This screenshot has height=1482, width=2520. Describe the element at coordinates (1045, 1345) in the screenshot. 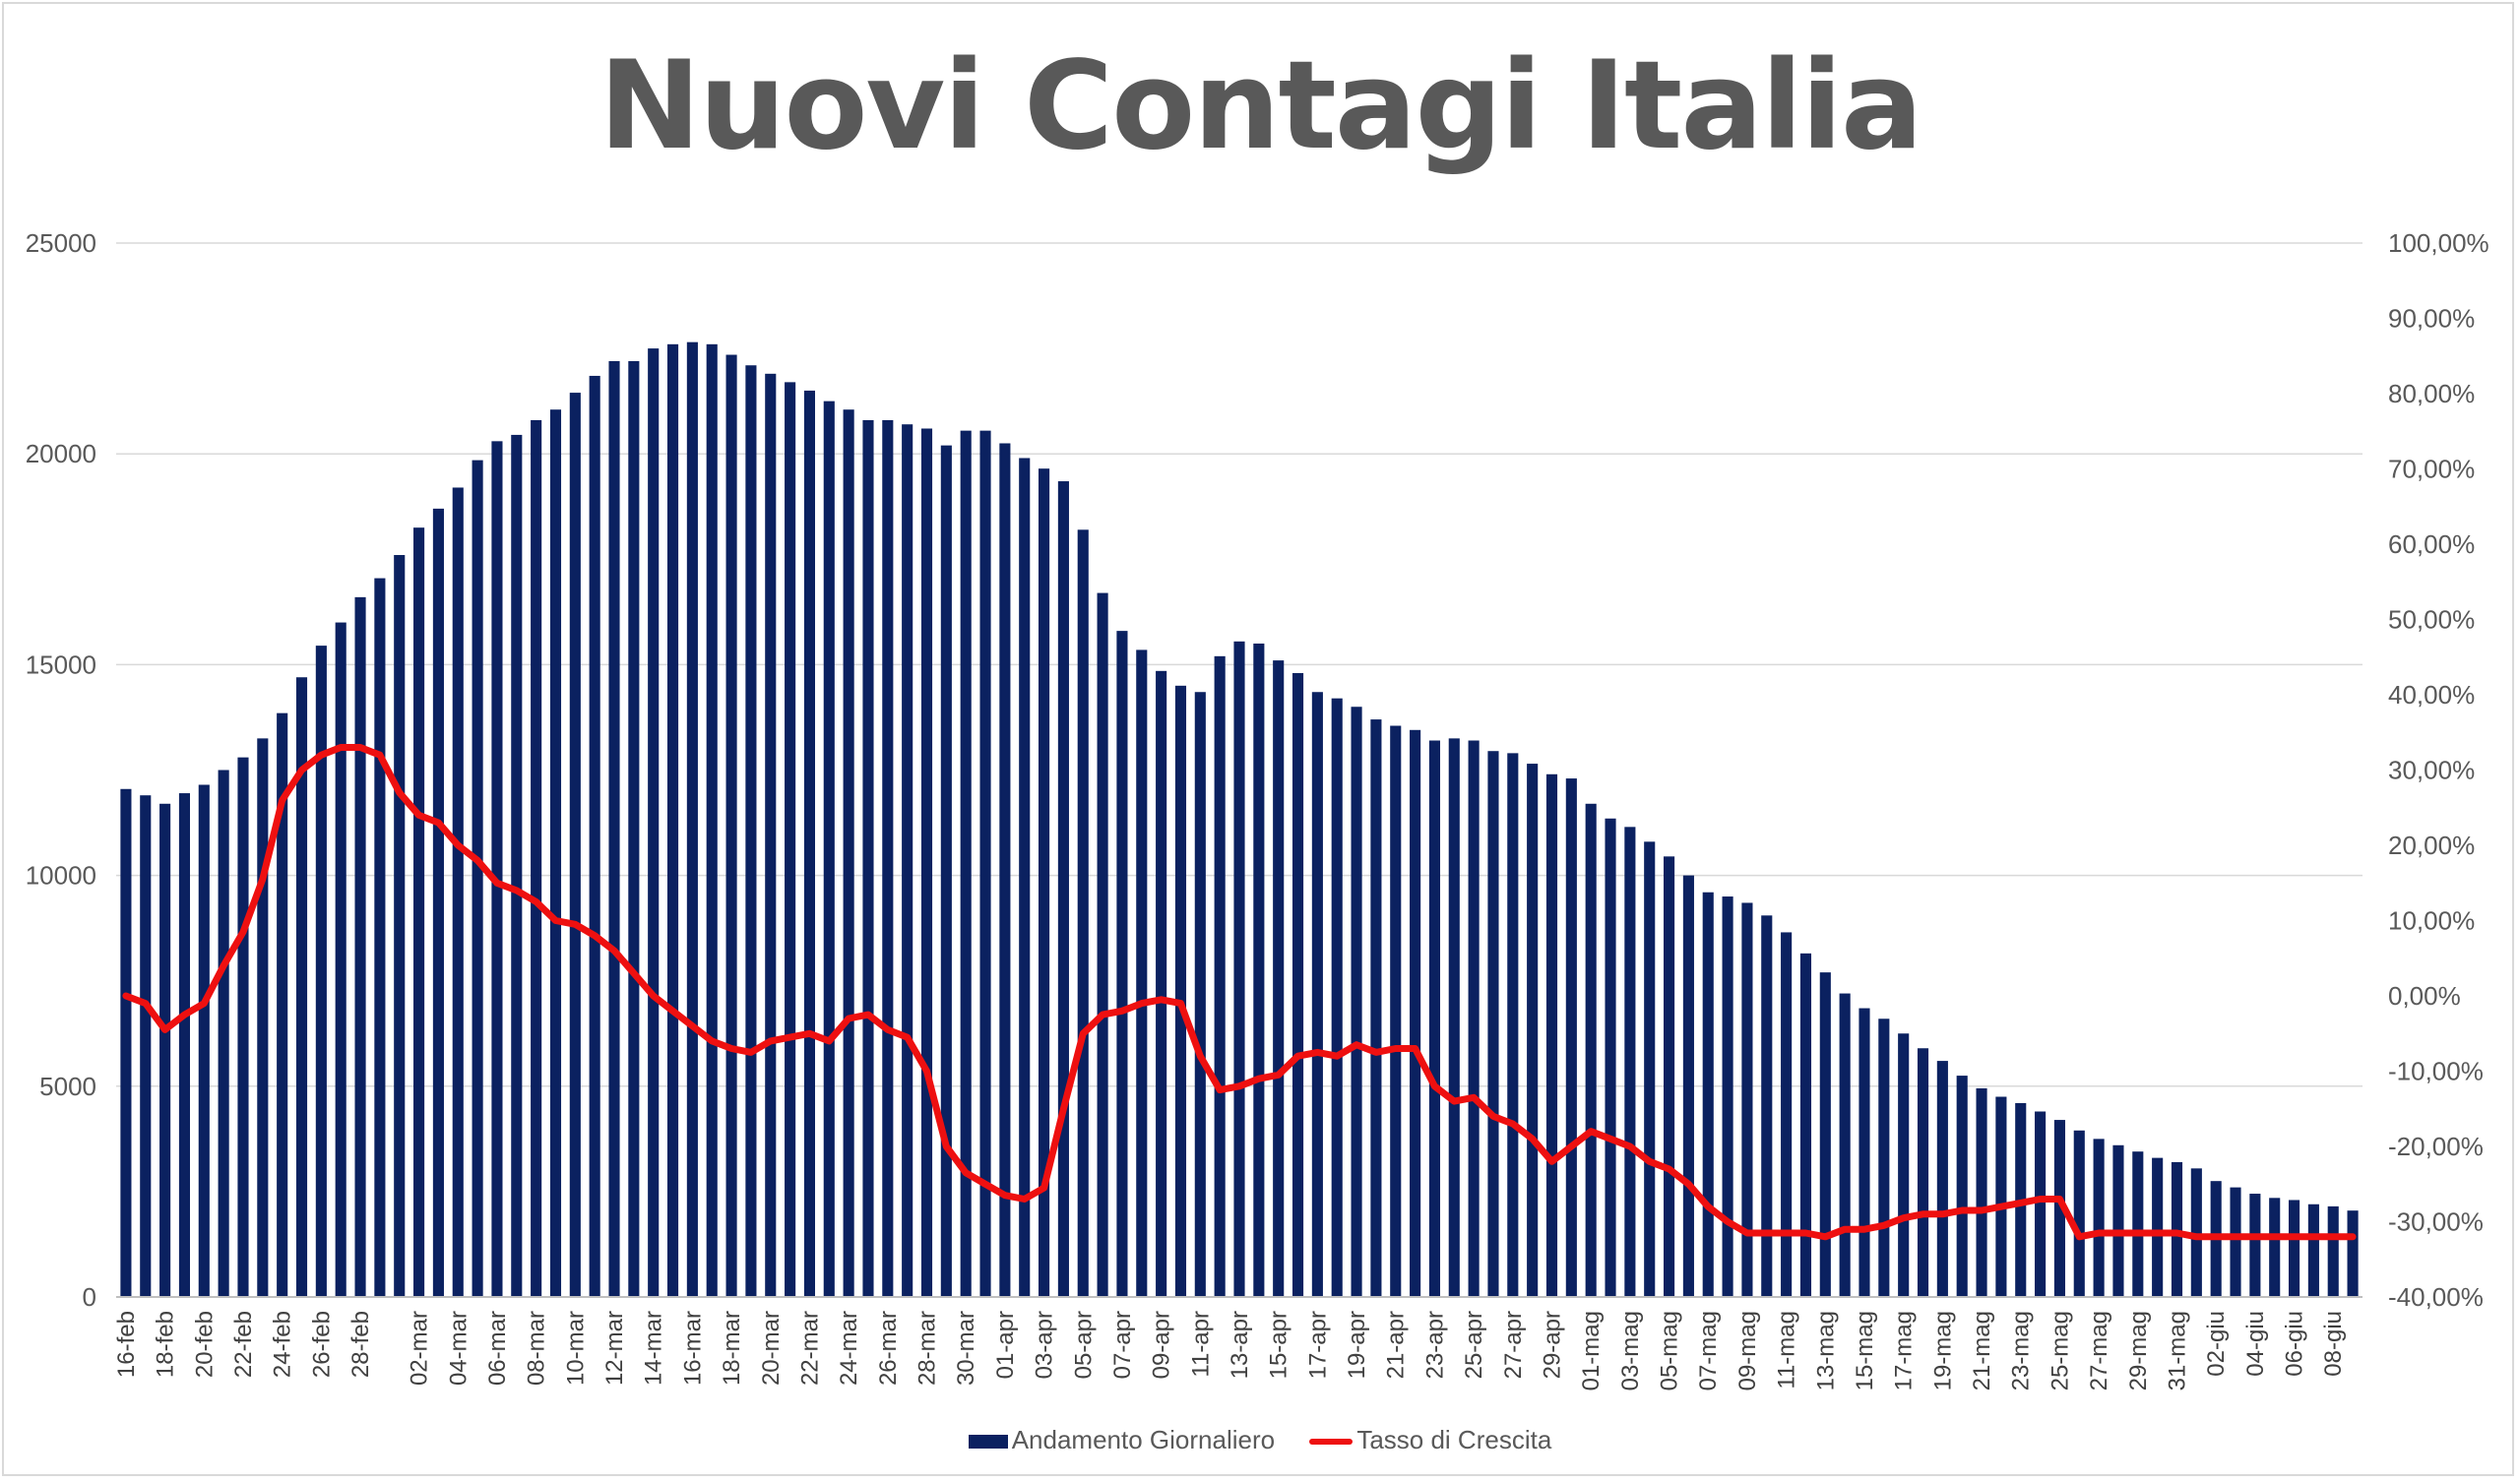

I see `x-tick-label: 03-apr` at that location.